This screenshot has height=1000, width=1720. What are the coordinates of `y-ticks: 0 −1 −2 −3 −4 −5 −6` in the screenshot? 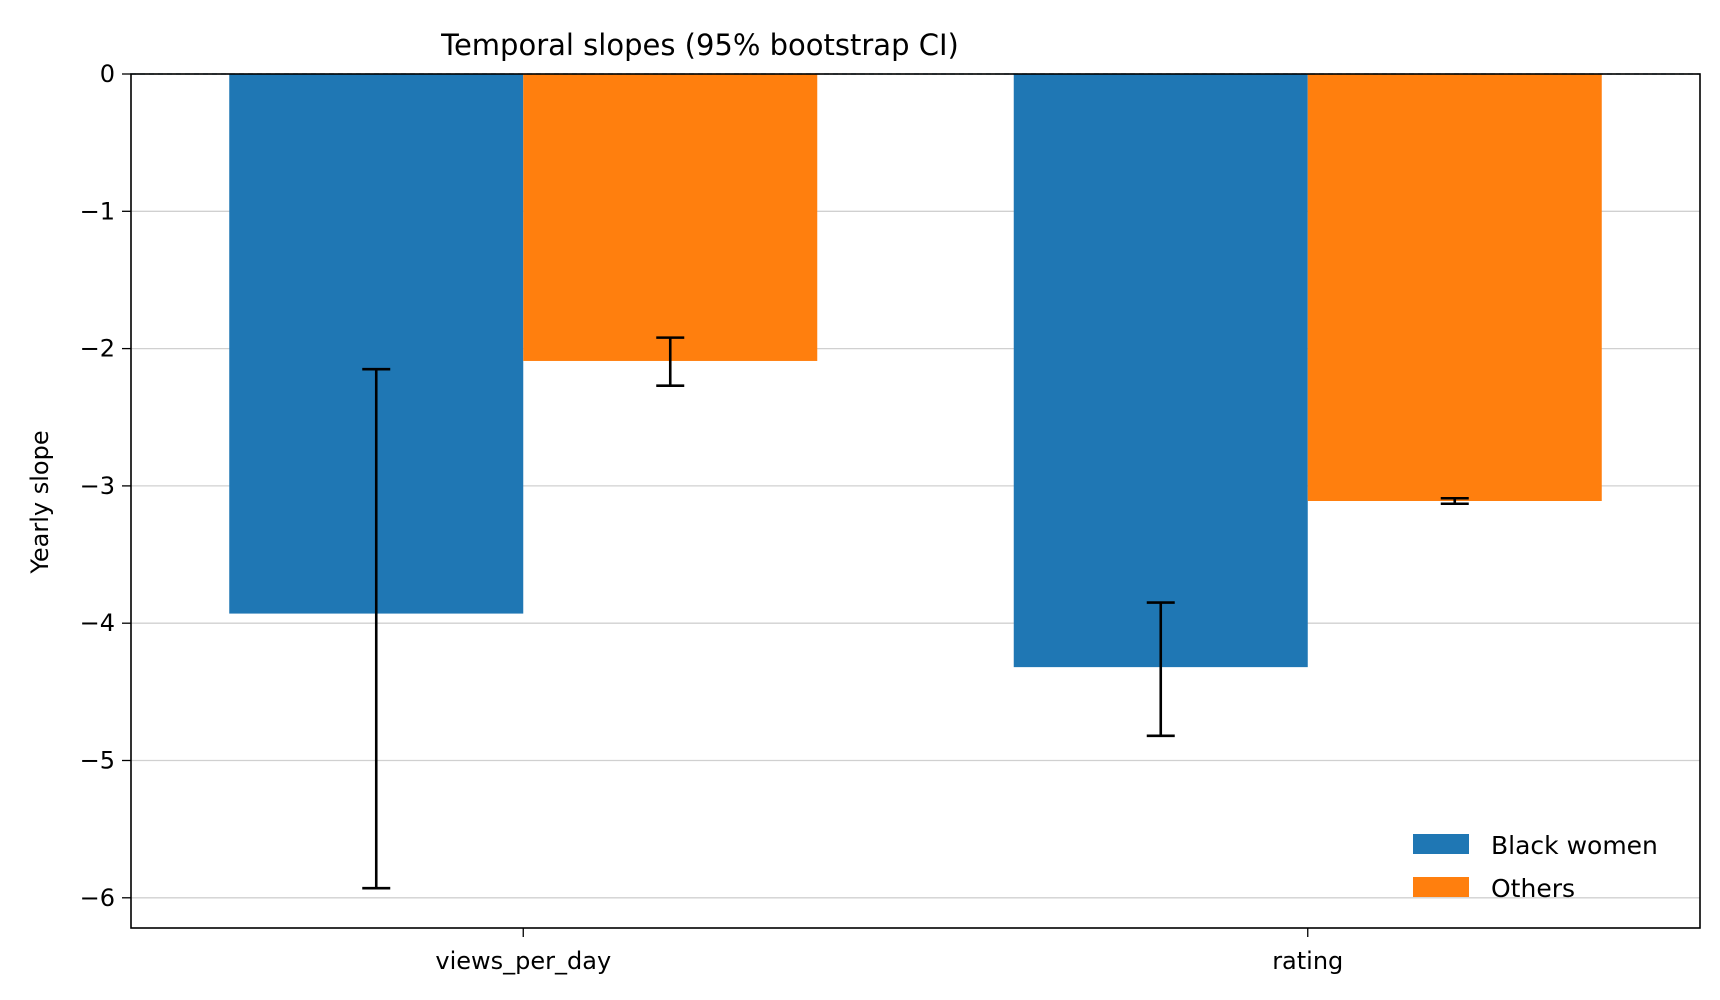 It's located at (105, 486).